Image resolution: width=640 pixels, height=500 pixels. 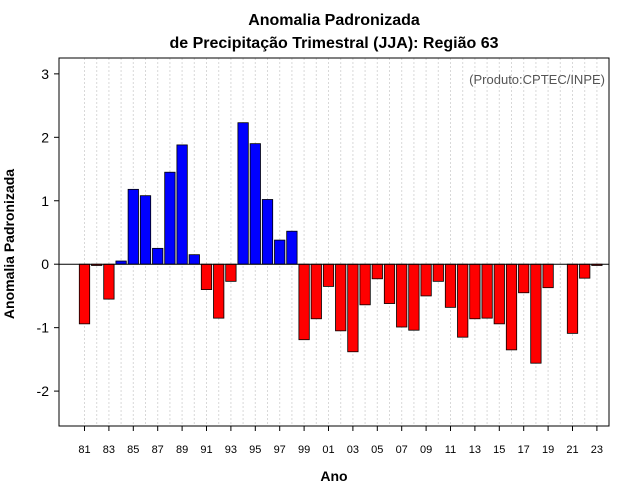 What do you see at coordinates (145, 230) in the screenshot?
I see `bar-1986` at bounding box center [145, 230].